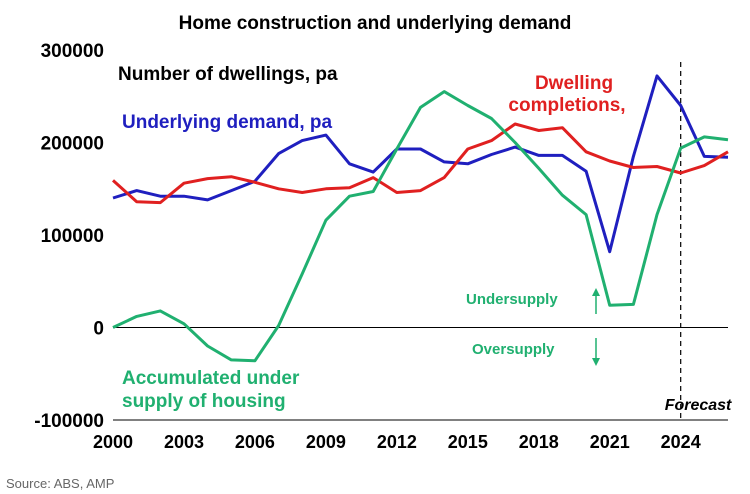 The height and width of the screenshot is (494, 750). I want to click on x-axis-ticks: 2000 2003 2006 2009 2012 2015 2018 2021 2024, so click(397, 442).